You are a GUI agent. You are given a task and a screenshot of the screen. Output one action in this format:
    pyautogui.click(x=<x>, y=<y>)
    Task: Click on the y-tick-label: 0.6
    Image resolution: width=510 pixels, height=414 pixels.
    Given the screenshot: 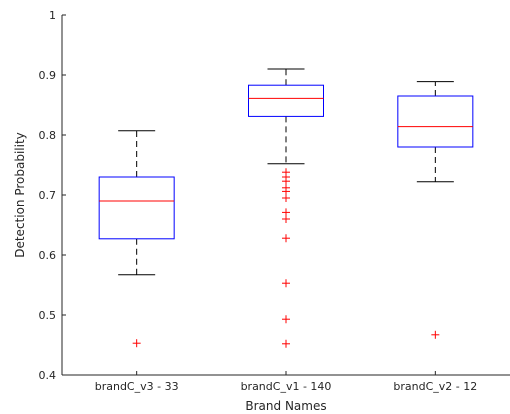 What is the action you would take?
    pyautogui.click(x=48, y=255)
    